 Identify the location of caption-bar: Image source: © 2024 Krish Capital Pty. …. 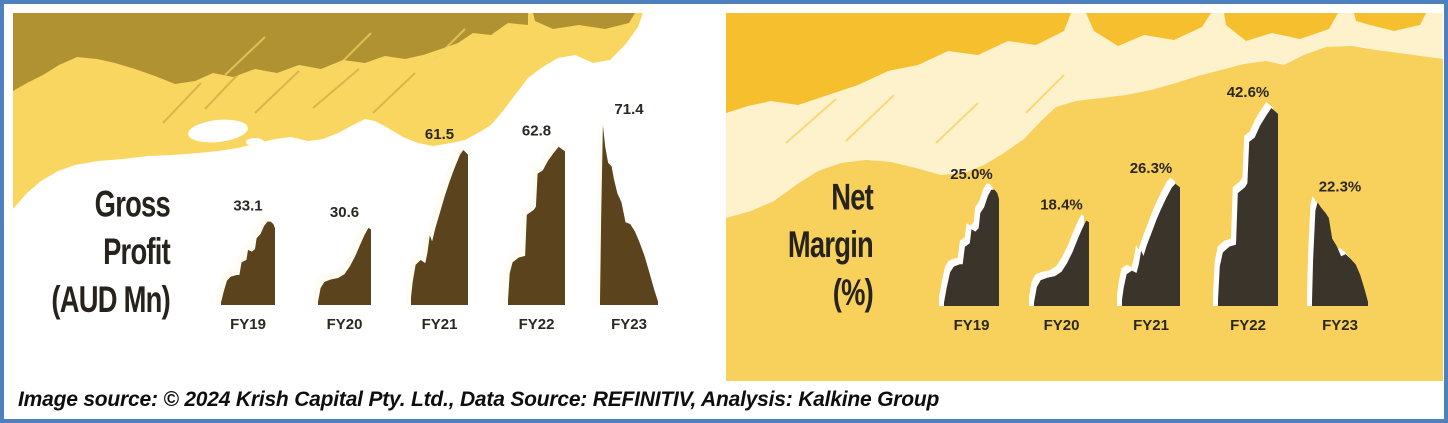
(728, 399).